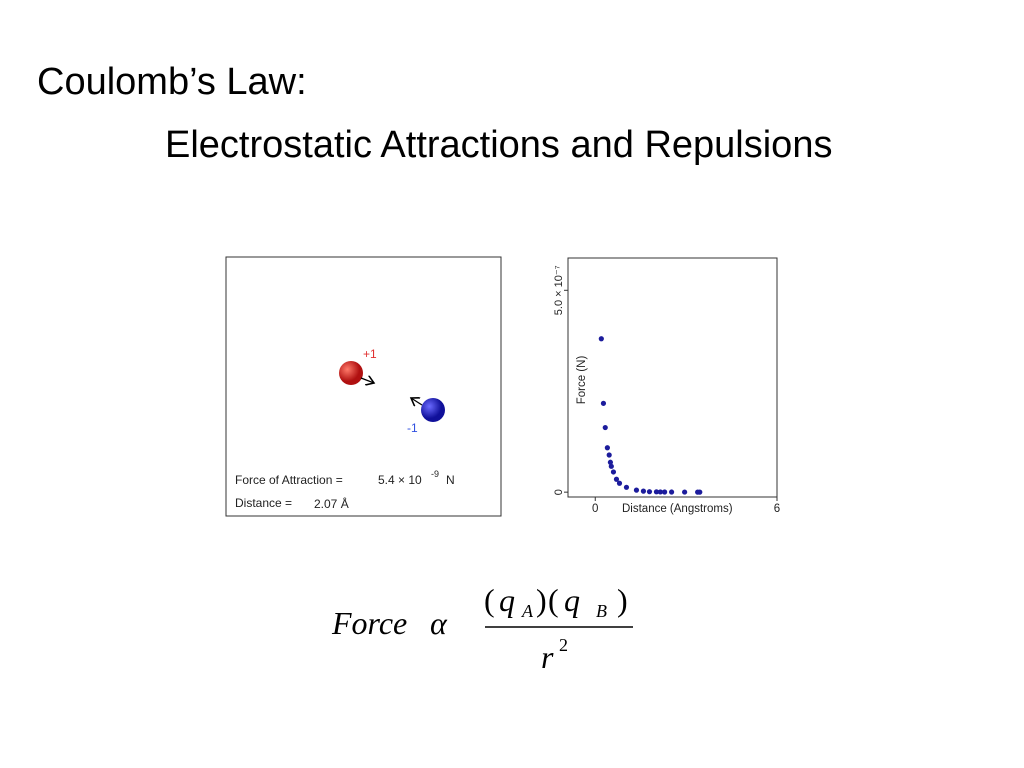  I want to click on subscript: B, so click(601, 611).